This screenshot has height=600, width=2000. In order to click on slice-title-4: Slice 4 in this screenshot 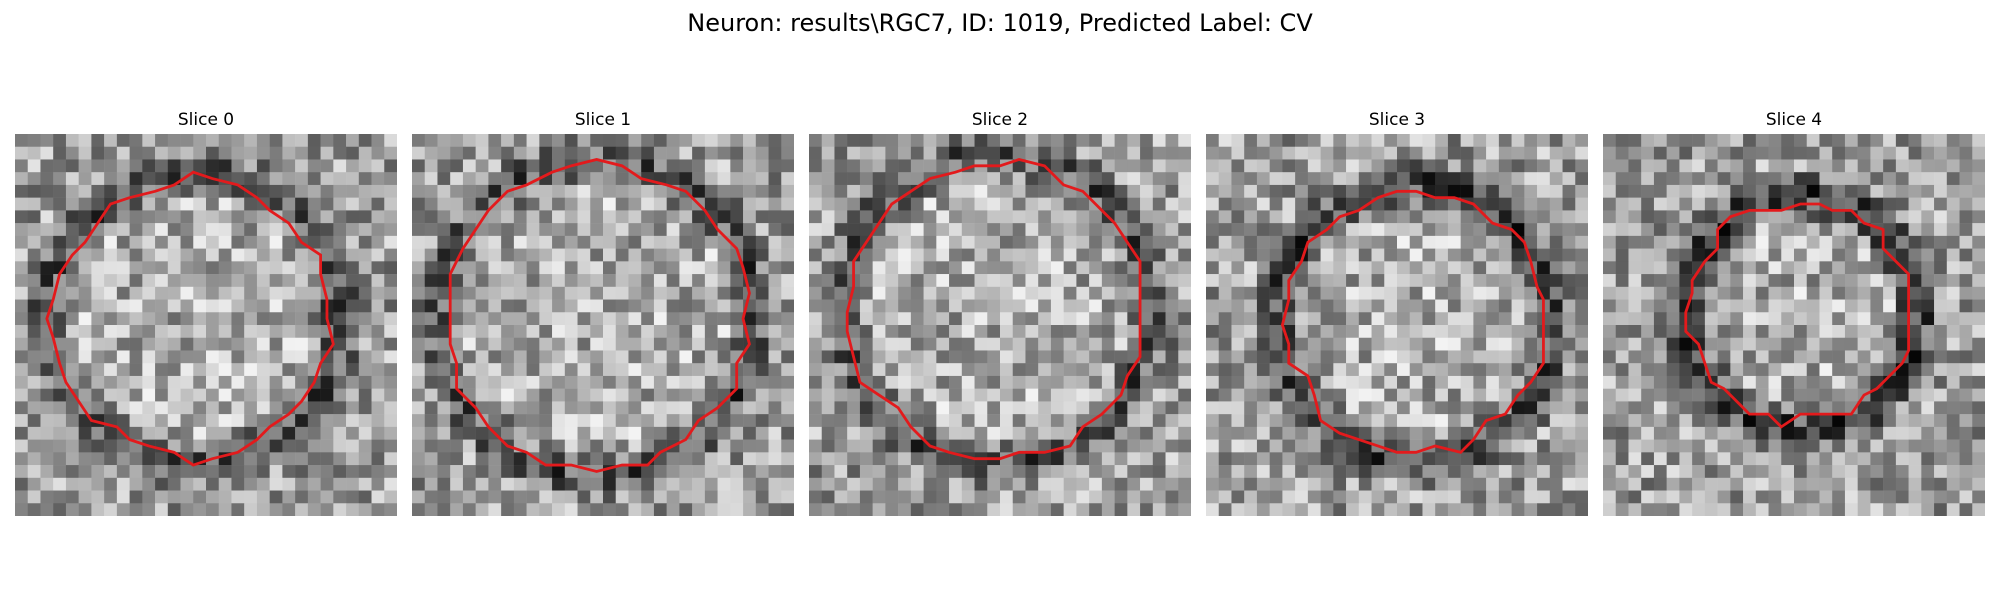, I will do `click(1794, 120)`.